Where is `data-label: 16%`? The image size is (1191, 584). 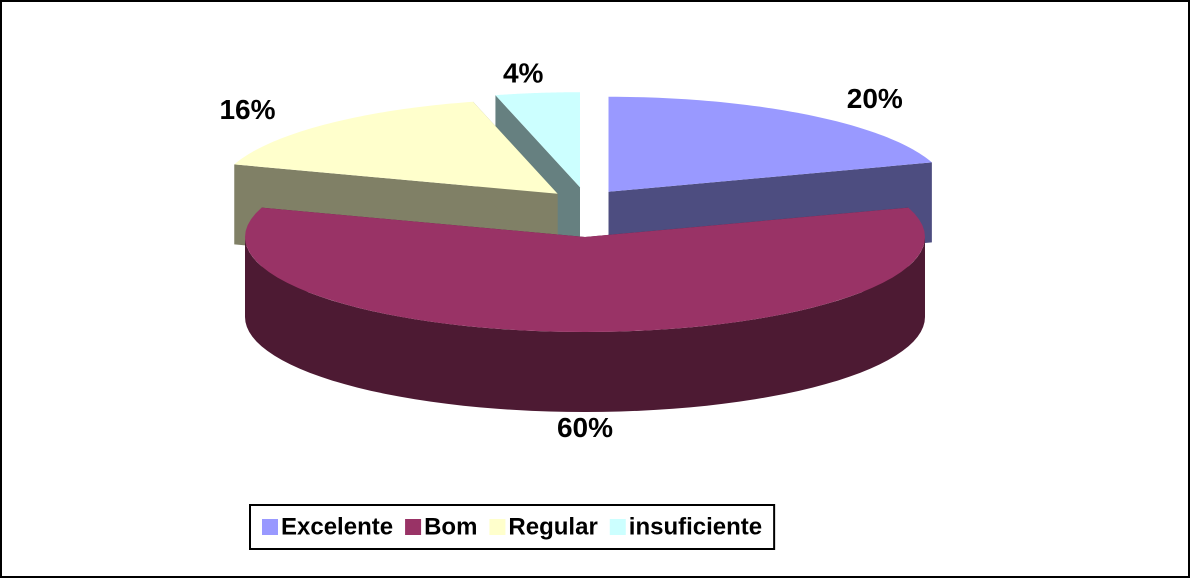
data-label: 16% is located at coordinates (247, 109).